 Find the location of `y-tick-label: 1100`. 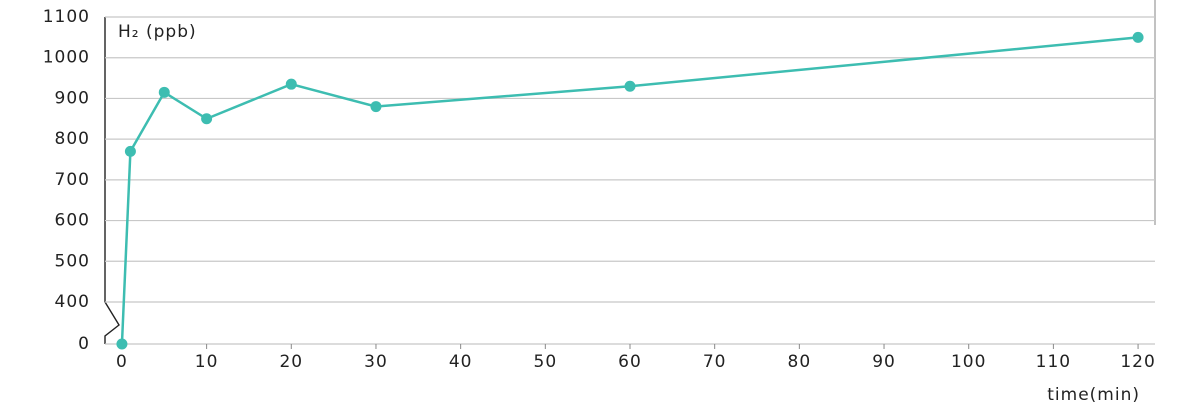

y-tick-label: 1100 is located at coordinates (66, 17).